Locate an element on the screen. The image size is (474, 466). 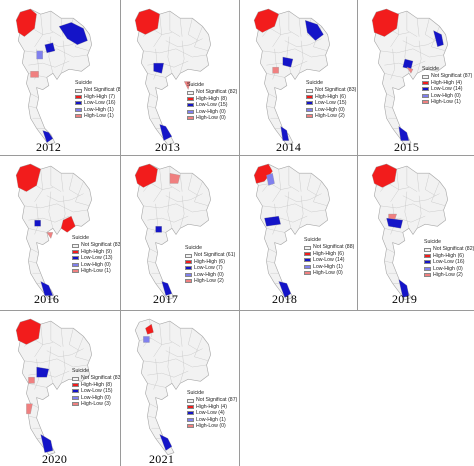
legend-label: Not Significat is located at coordinates (448, 249).